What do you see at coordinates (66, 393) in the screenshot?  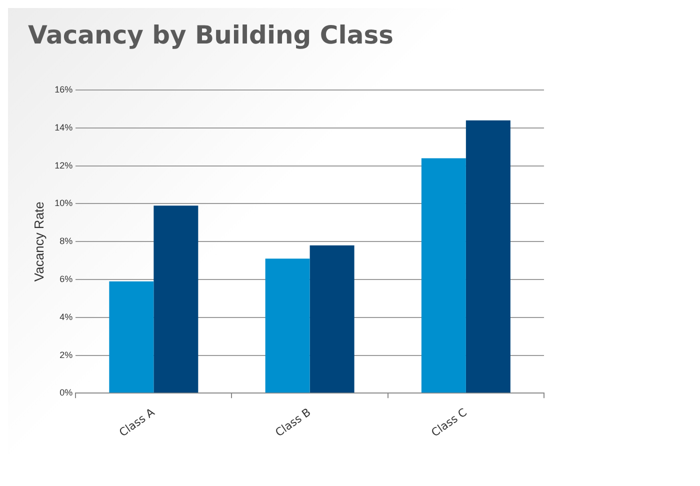 I see `y-tick-label: 0%` at bounding box center [66, 393].